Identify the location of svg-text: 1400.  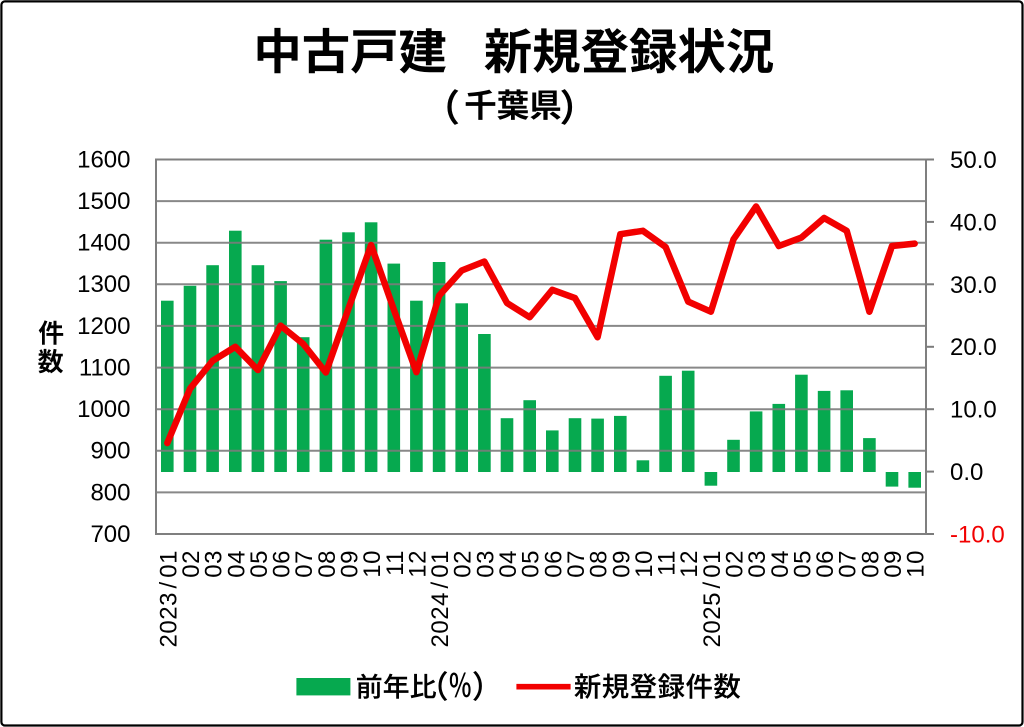
(103, 243).